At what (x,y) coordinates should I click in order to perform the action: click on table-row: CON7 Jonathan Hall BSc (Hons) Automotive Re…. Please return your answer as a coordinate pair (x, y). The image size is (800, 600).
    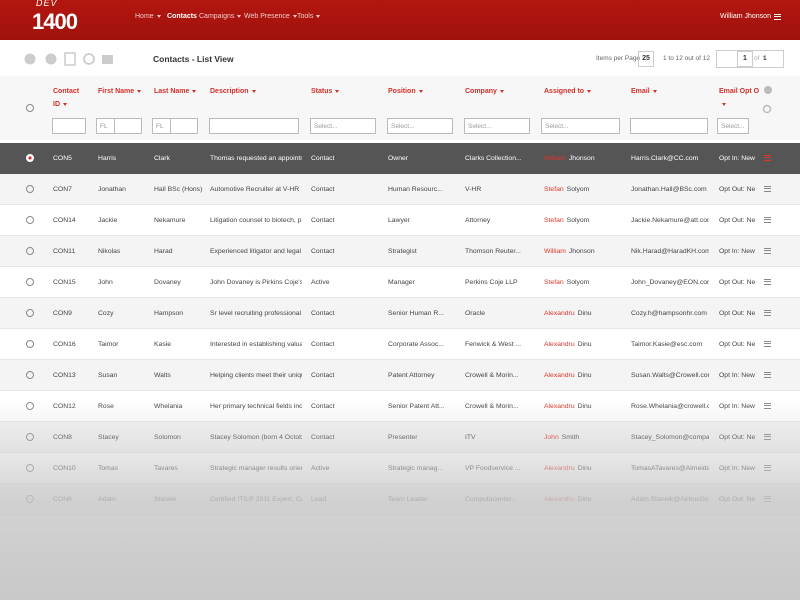
    Looking at the image, I should click on (400, 189).